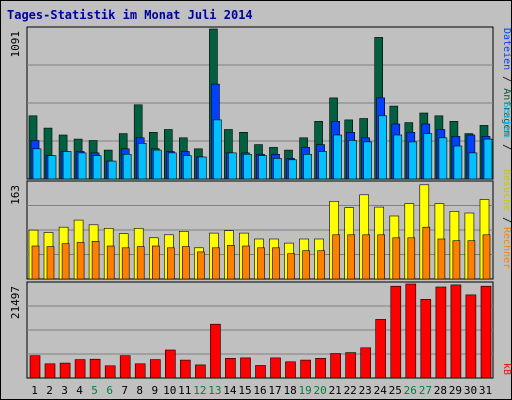 The height and width of the screenshot is (400, 512). What do you see at coordinates (365, 390) in the screenshot?
I see `x-tick-23: 23` at bounding box center [365, 390].